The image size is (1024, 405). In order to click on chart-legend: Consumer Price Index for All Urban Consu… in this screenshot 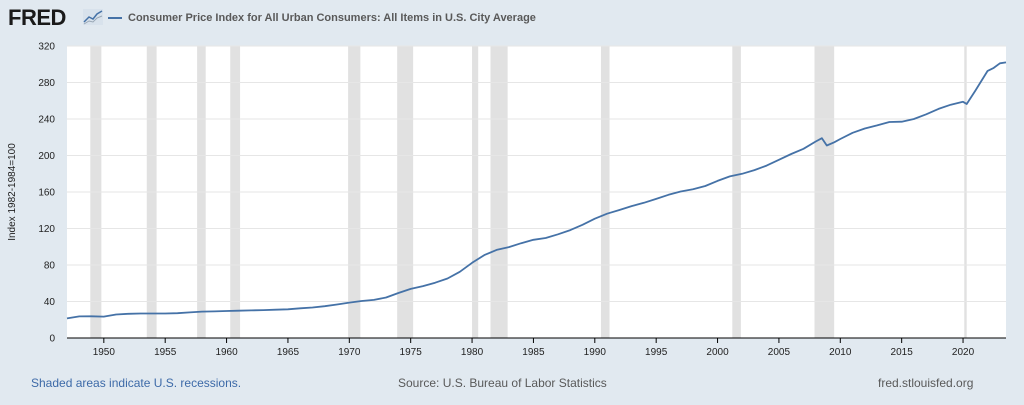, I will do `click(322, 18)`.